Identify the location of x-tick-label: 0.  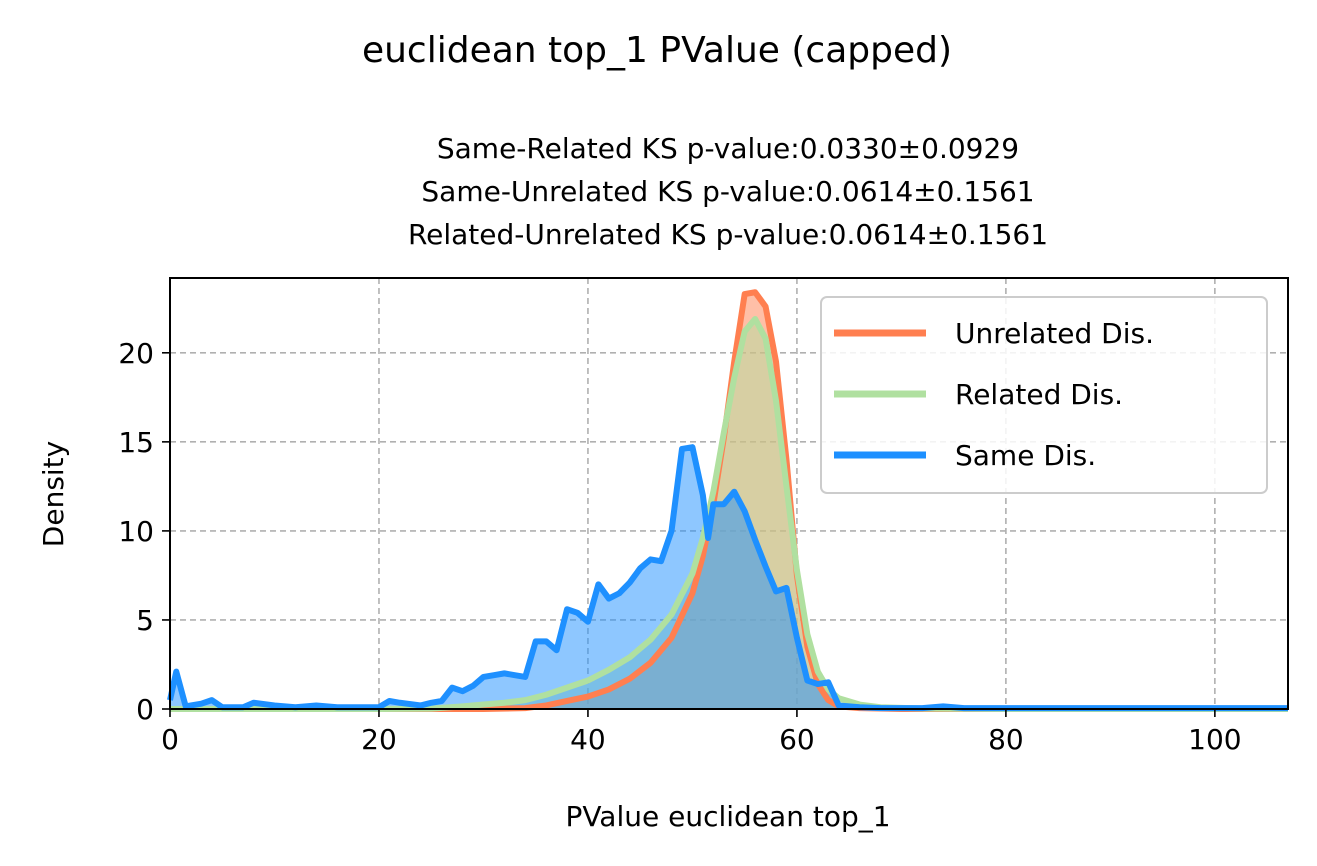
(170, 739).